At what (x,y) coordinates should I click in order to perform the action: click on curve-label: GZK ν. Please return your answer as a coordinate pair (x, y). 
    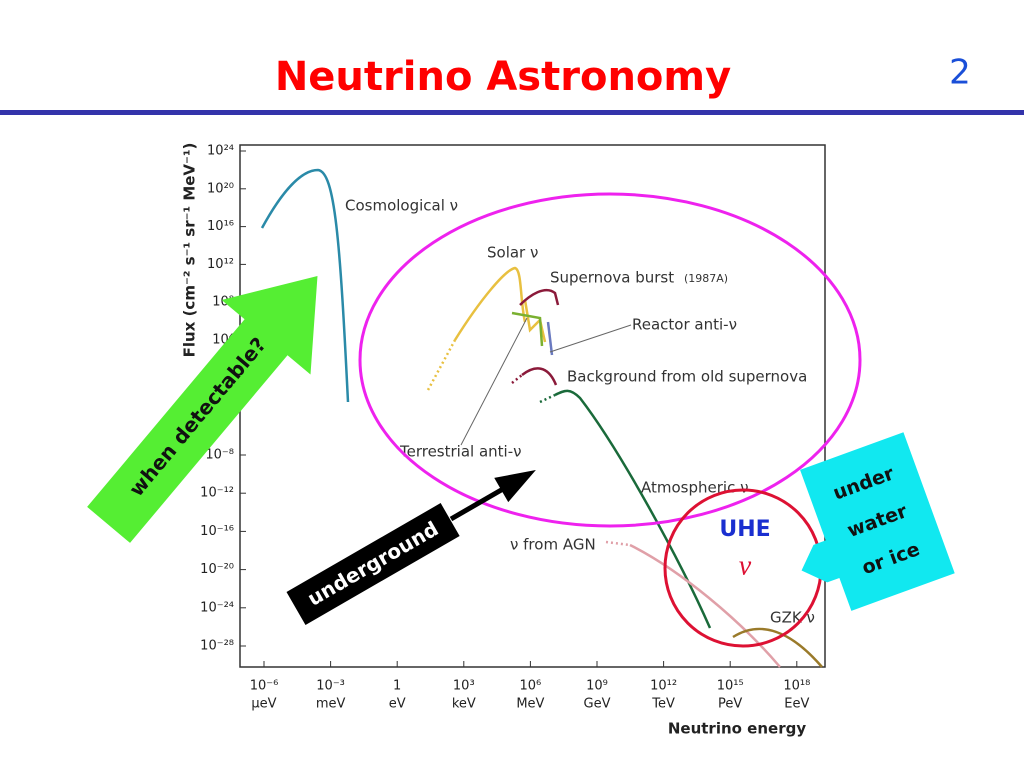
    Looking at the image, I should click on (792, 618).